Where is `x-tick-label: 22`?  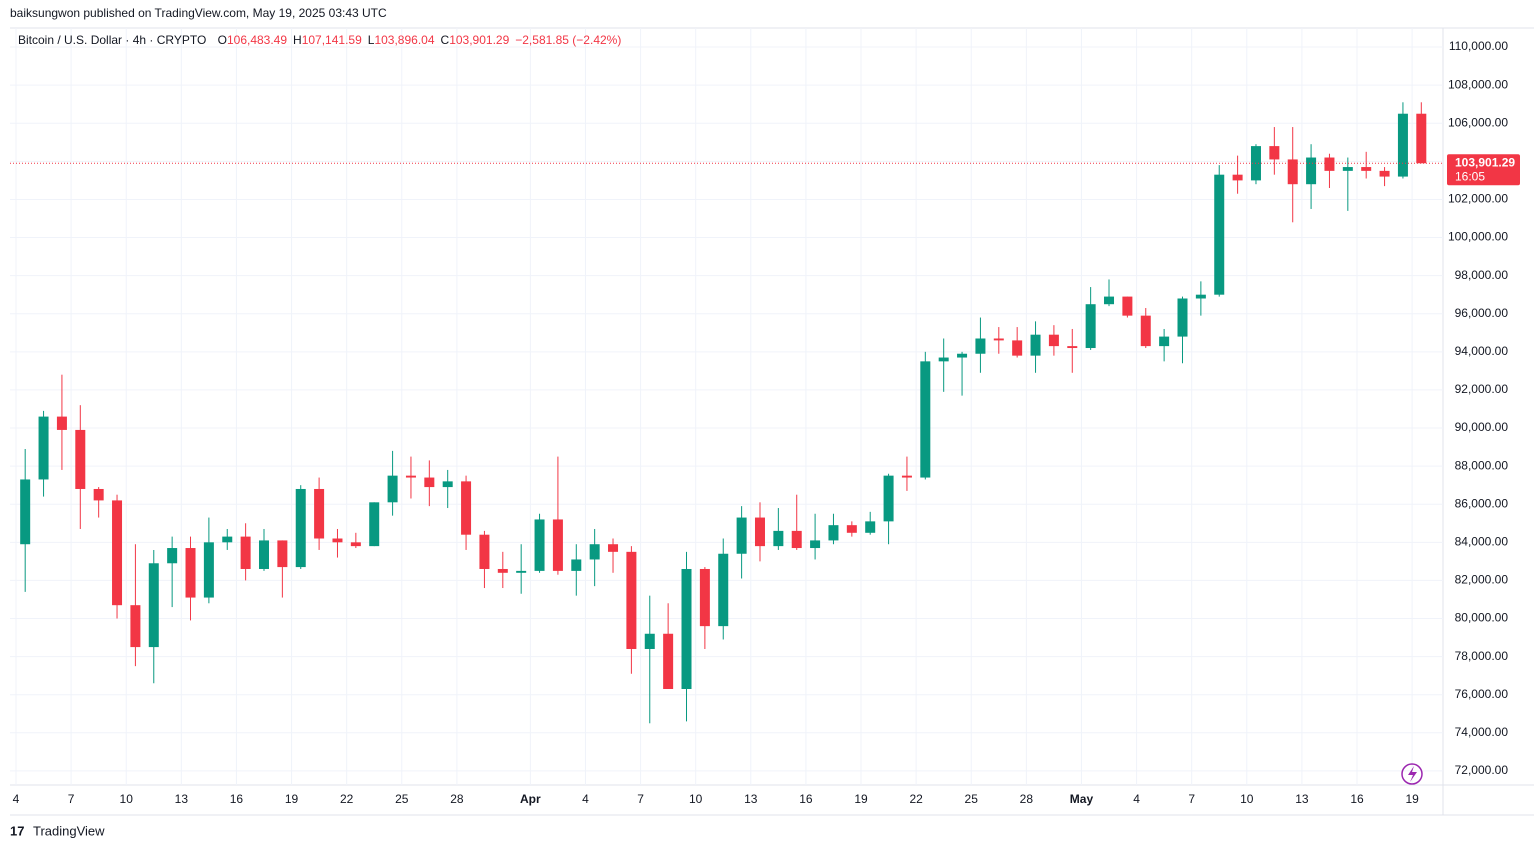
x-tick-label: 22 is located at coordinates (347, 799).